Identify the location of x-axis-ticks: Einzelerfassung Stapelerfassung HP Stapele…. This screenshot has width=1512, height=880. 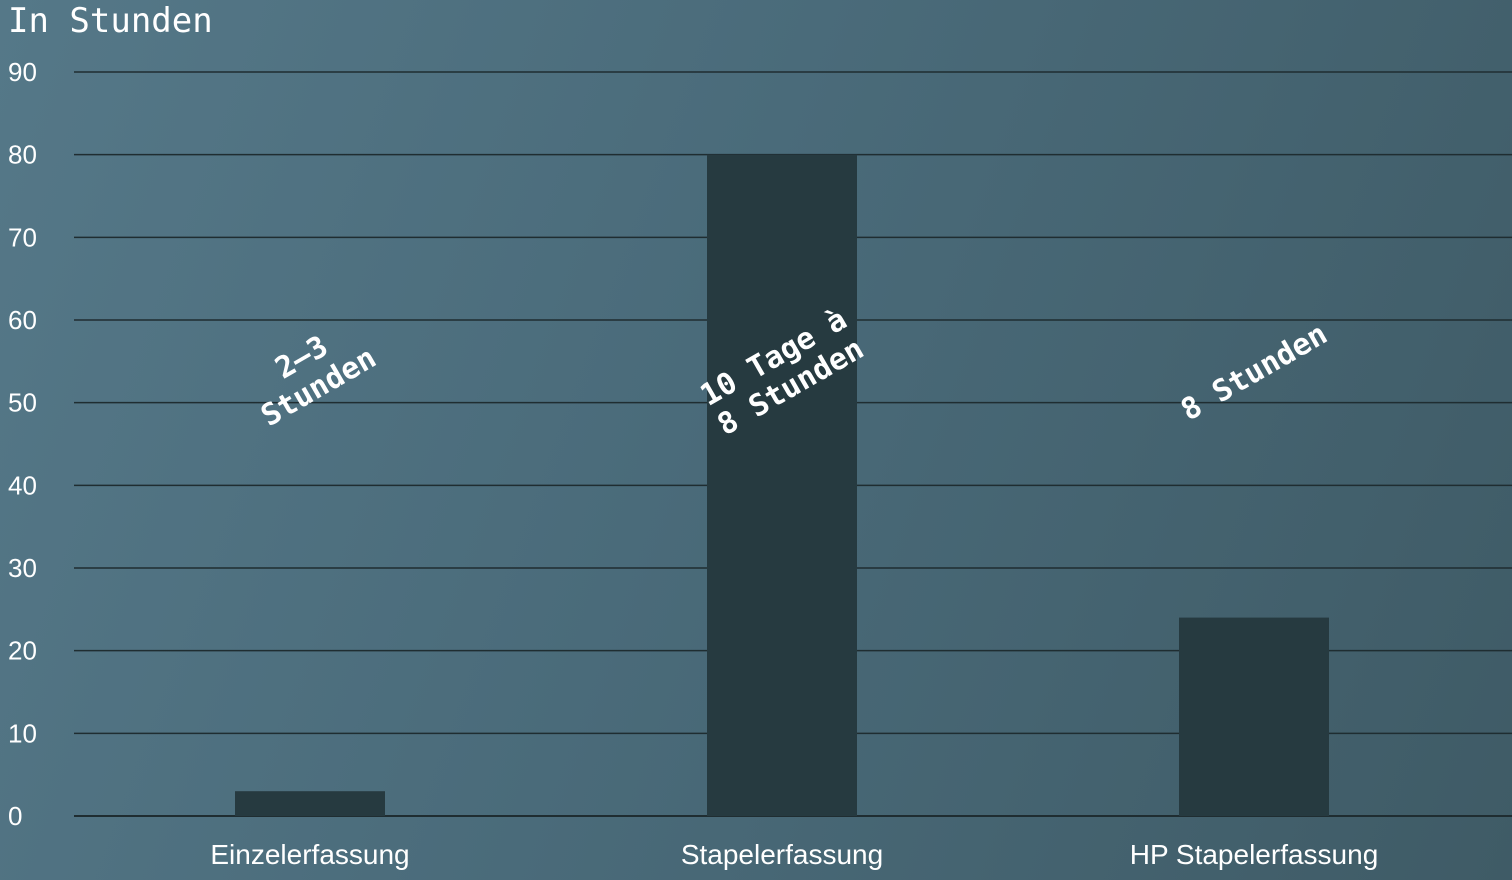
(794, 854).